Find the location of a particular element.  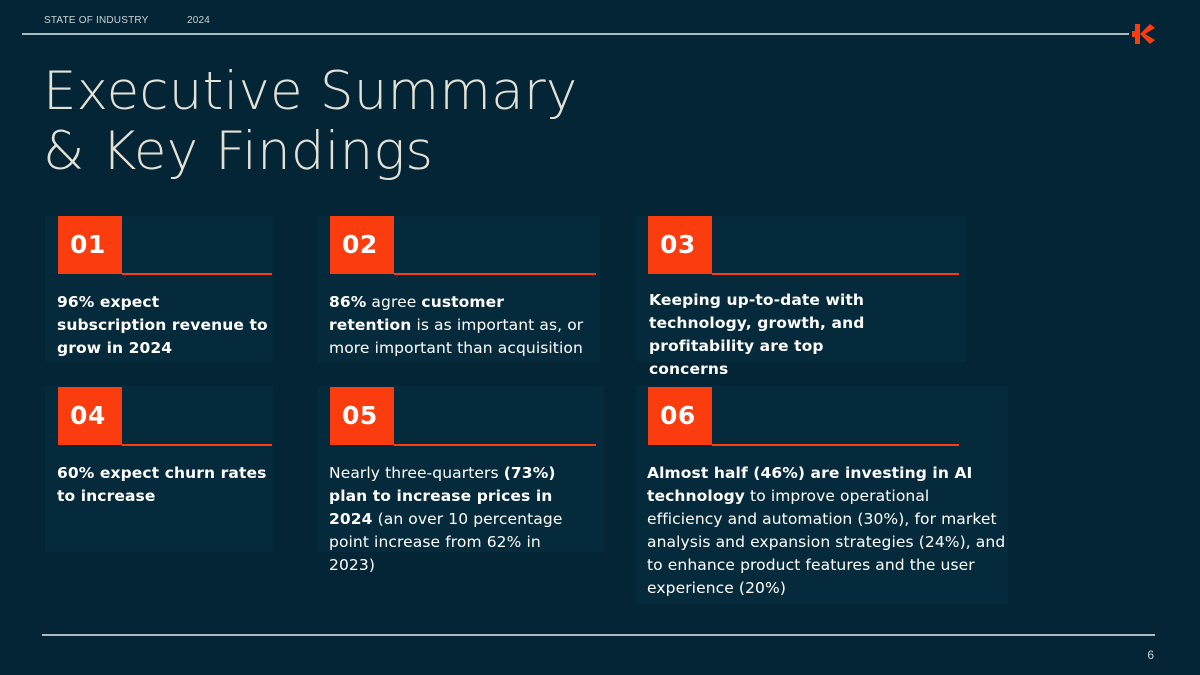

finding-badge-2: 02 is located at coordinates (463, 246).